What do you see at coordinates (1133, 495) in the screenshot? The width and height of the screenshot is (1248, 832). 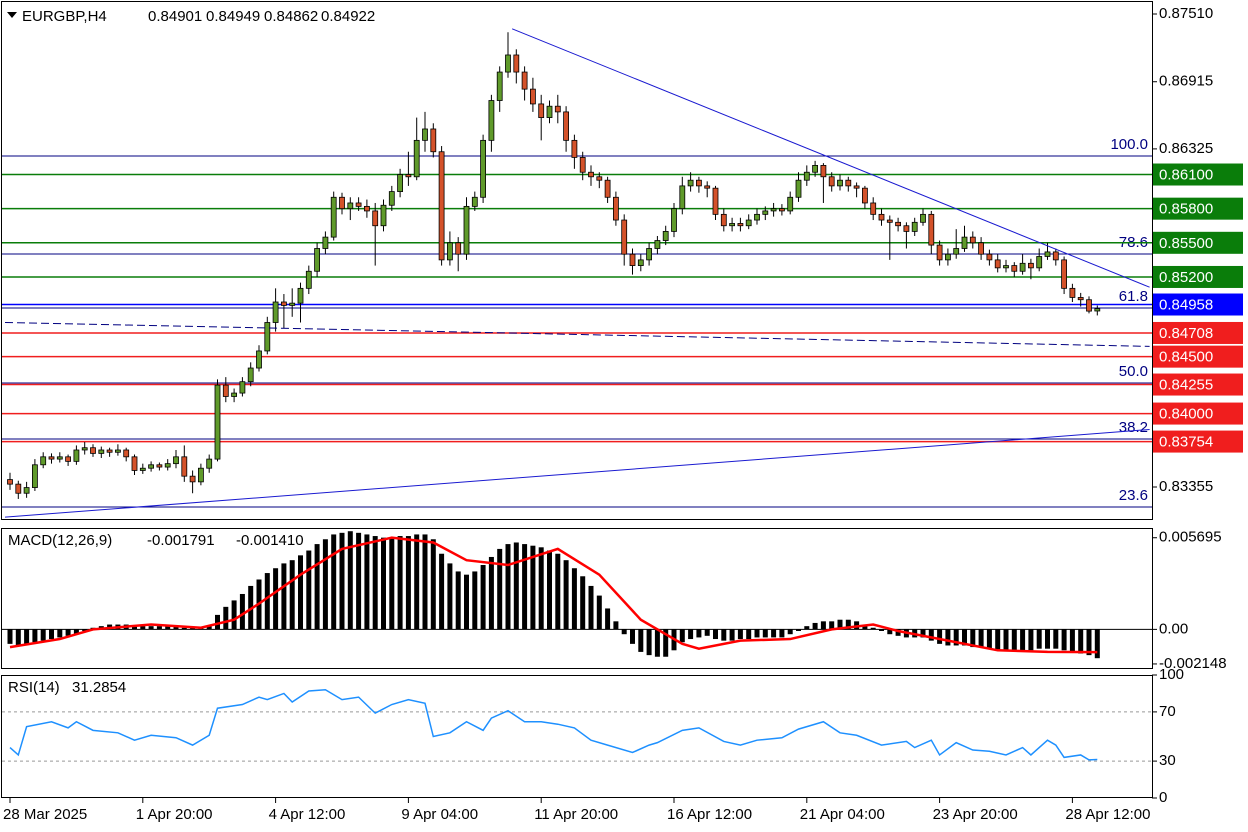 I see `fibo-label: 23.6` at bounding box center [1133, 495].